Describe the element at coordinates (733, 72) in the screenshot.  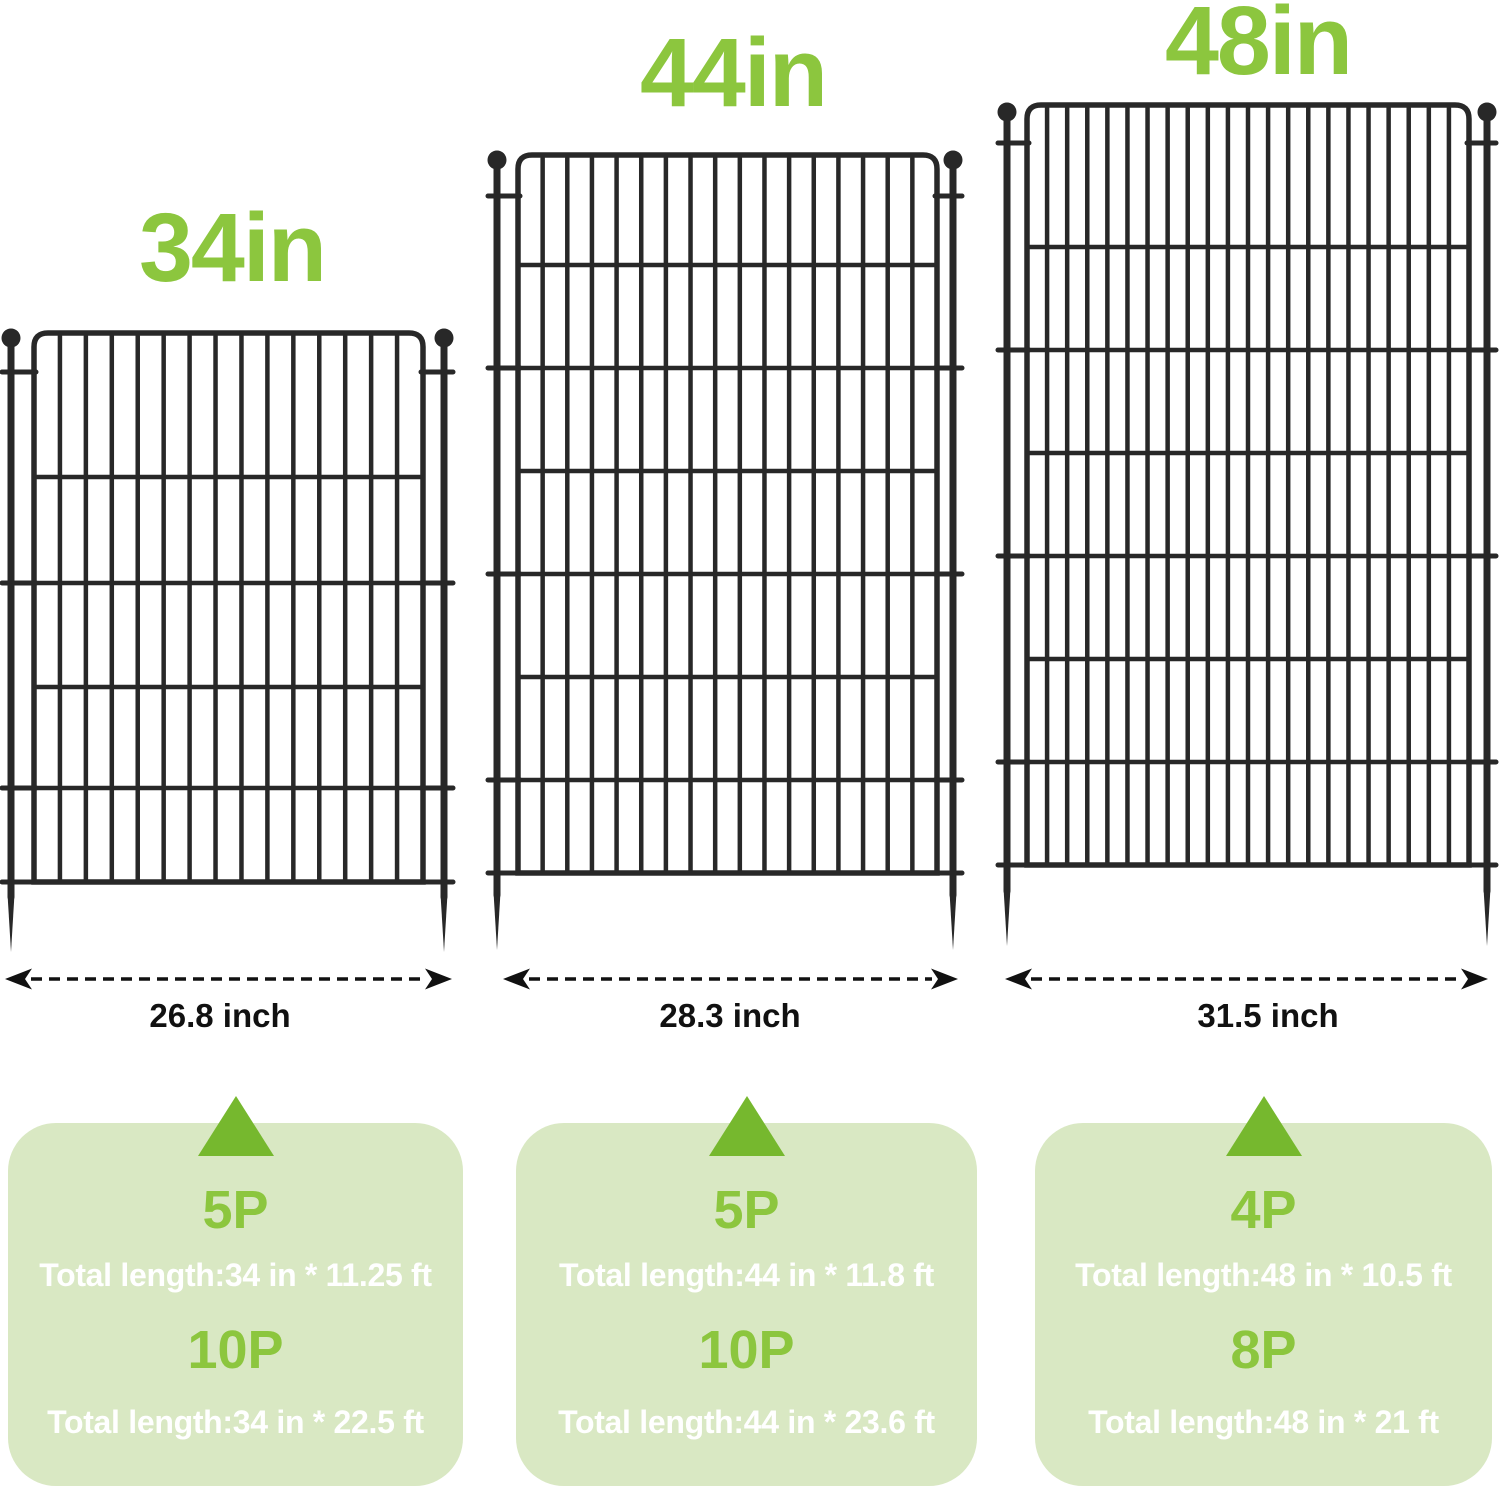
I see `height-label-44in: 44in` at that location.